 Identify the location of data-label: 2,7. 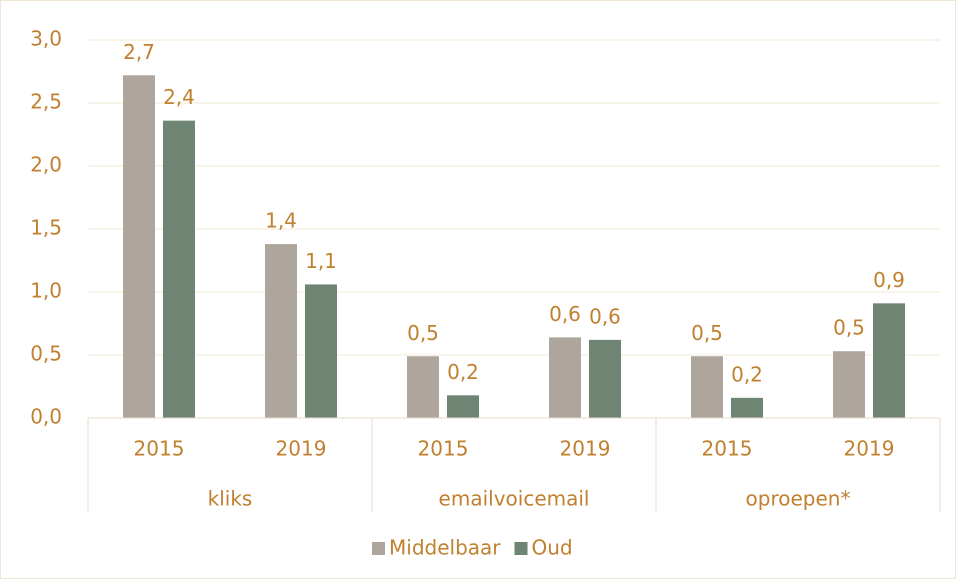
(139, 52).